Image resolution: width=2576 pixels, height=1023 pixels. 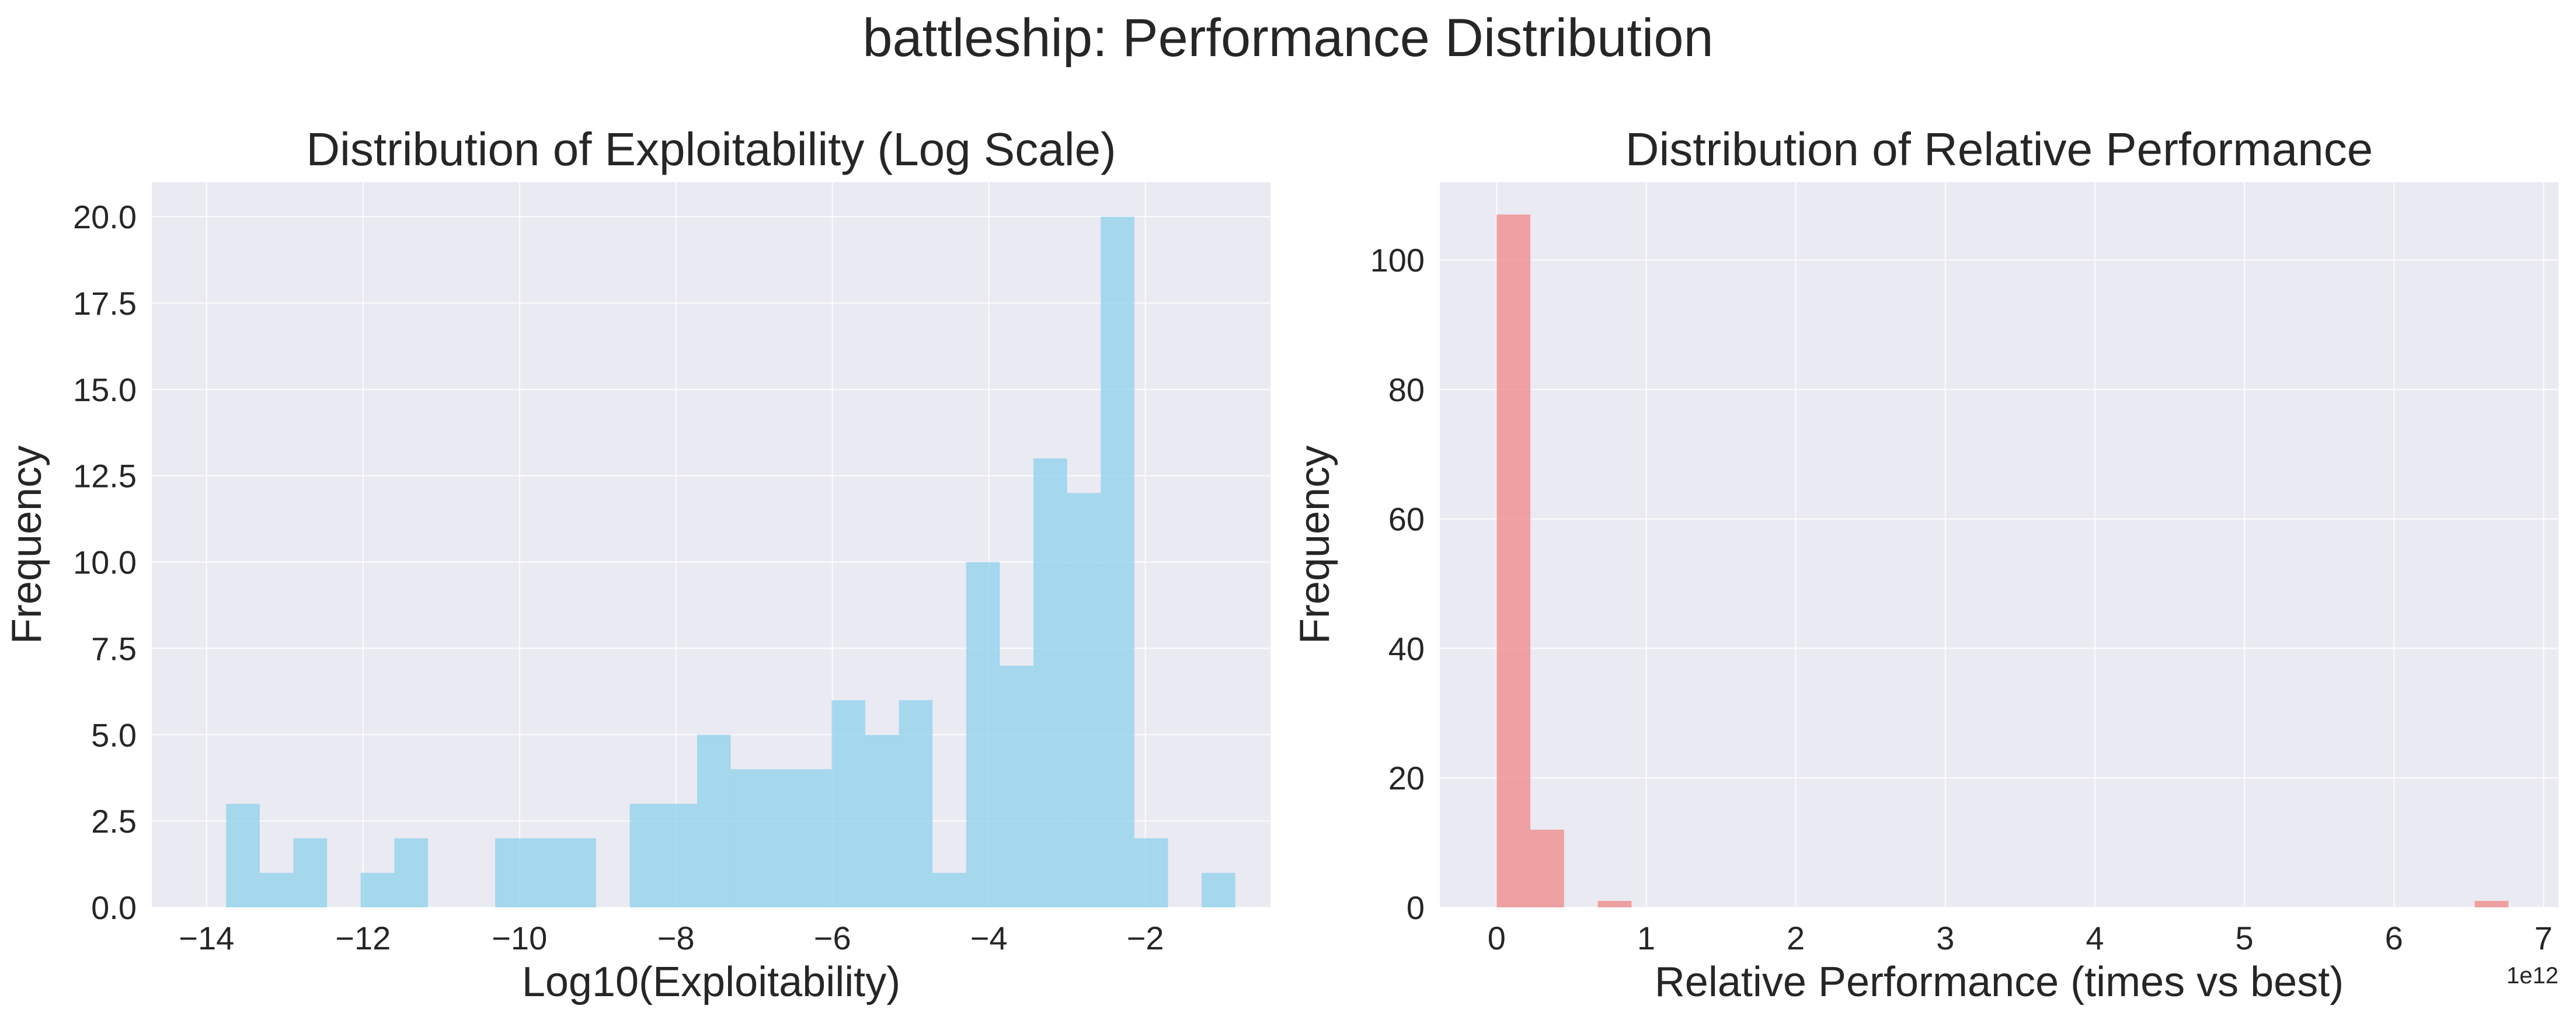 I want to click on y-tick-label: 80, so click(x=1406, y=389).